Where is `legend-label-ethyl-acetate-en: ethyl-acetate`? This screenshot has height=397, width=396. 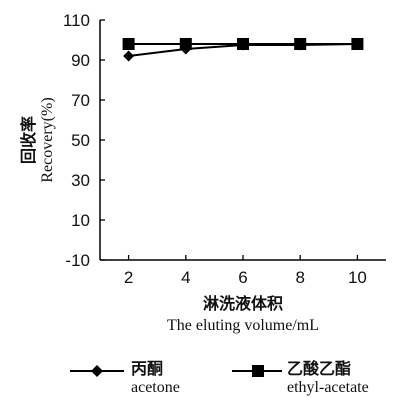
legend-label-ethyl-acetate-en: ethyl-acetate is located at coordinates (328, 387).